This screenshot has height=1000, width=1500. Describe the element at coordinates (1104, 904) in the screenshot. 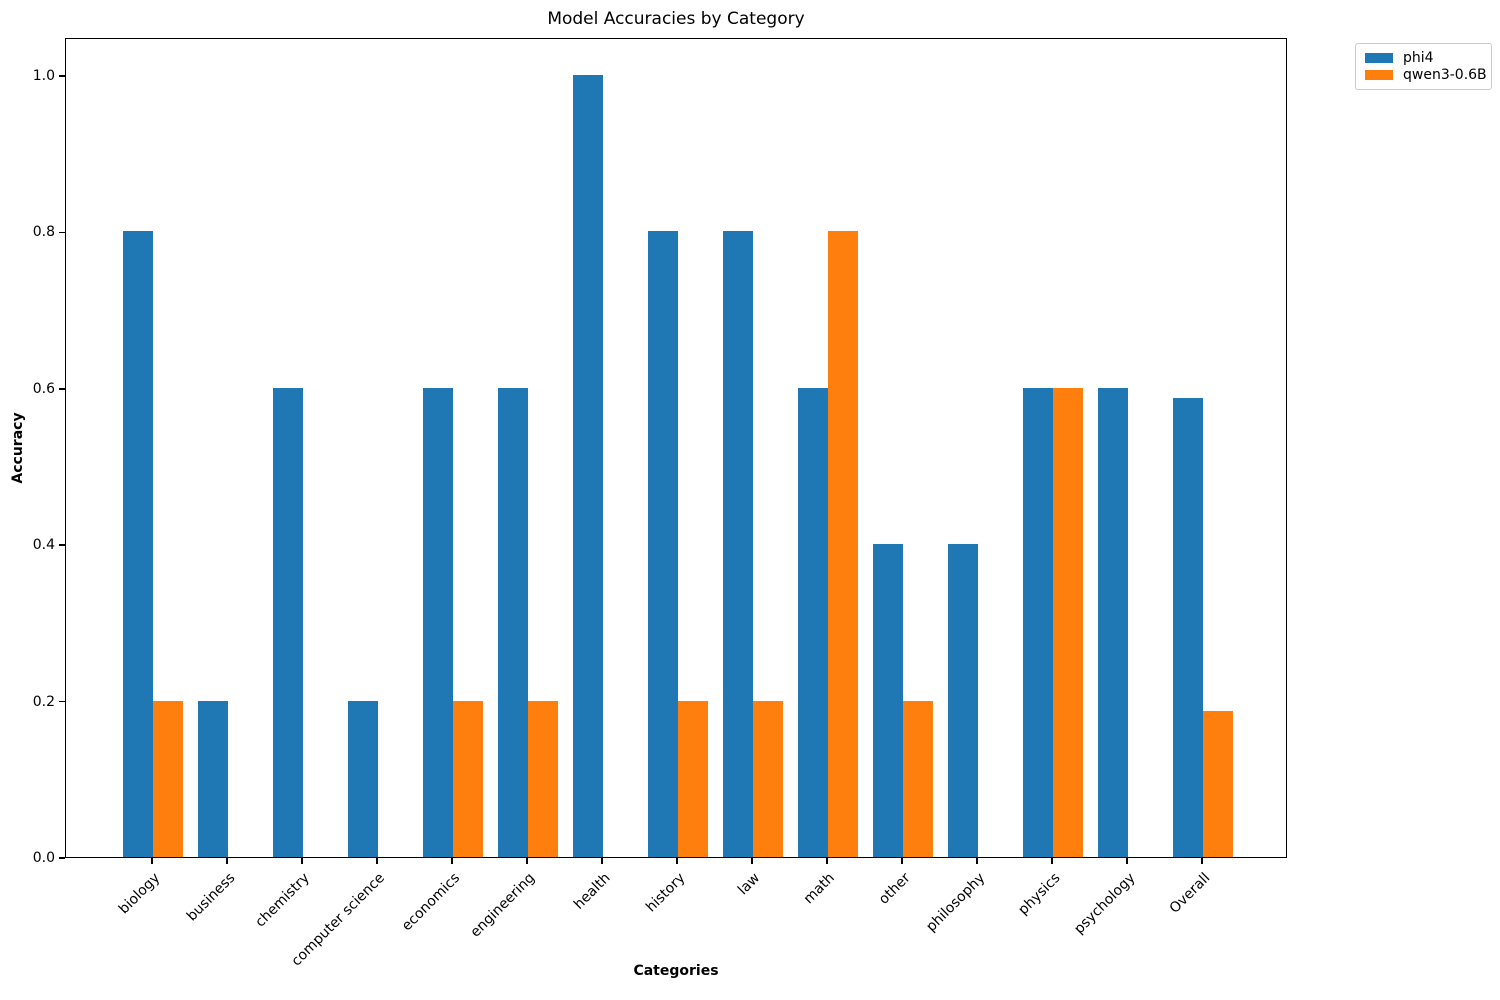

I see `x-tick-label-psychology: psychology` at that location.